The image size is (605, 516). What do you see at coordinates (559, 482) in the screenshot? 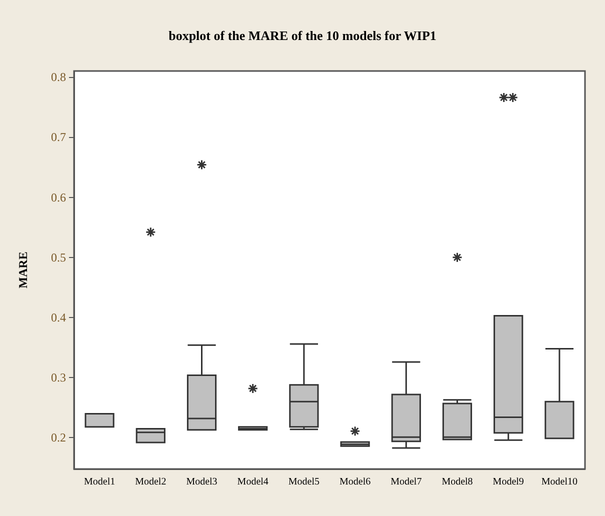
I see `x-tick-label: Model10` at bounding box center [559, 482].